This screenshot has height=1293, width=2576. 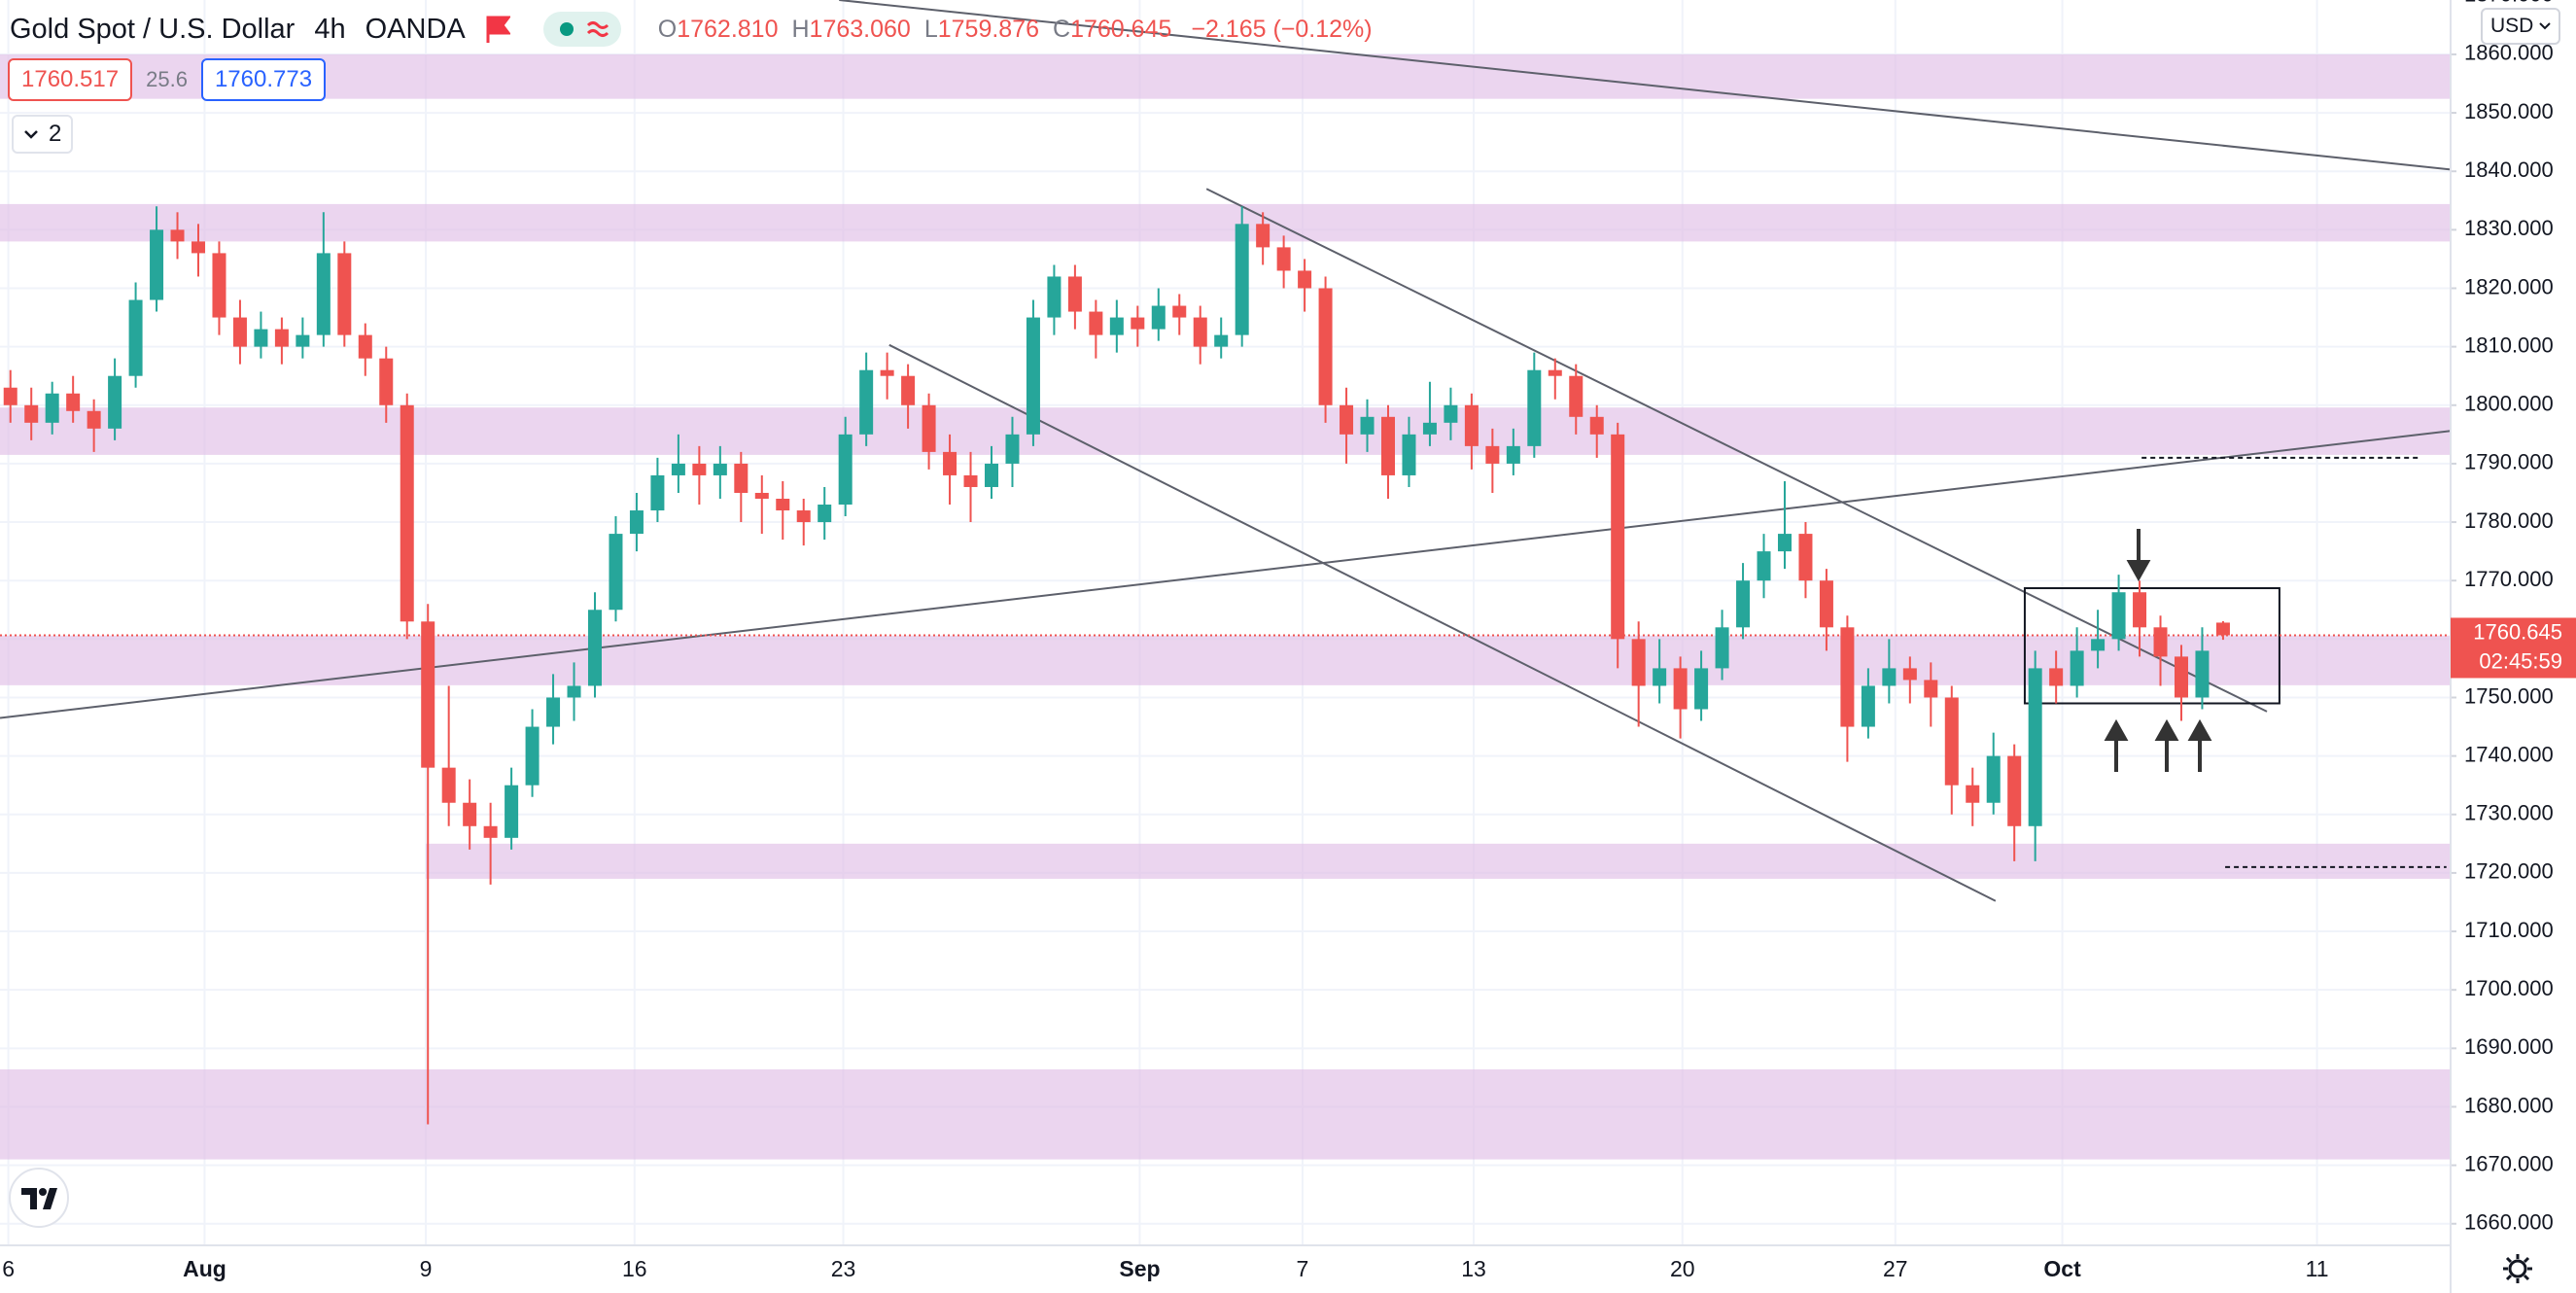 I want to click on status-pill, so click(x=581, y=29).